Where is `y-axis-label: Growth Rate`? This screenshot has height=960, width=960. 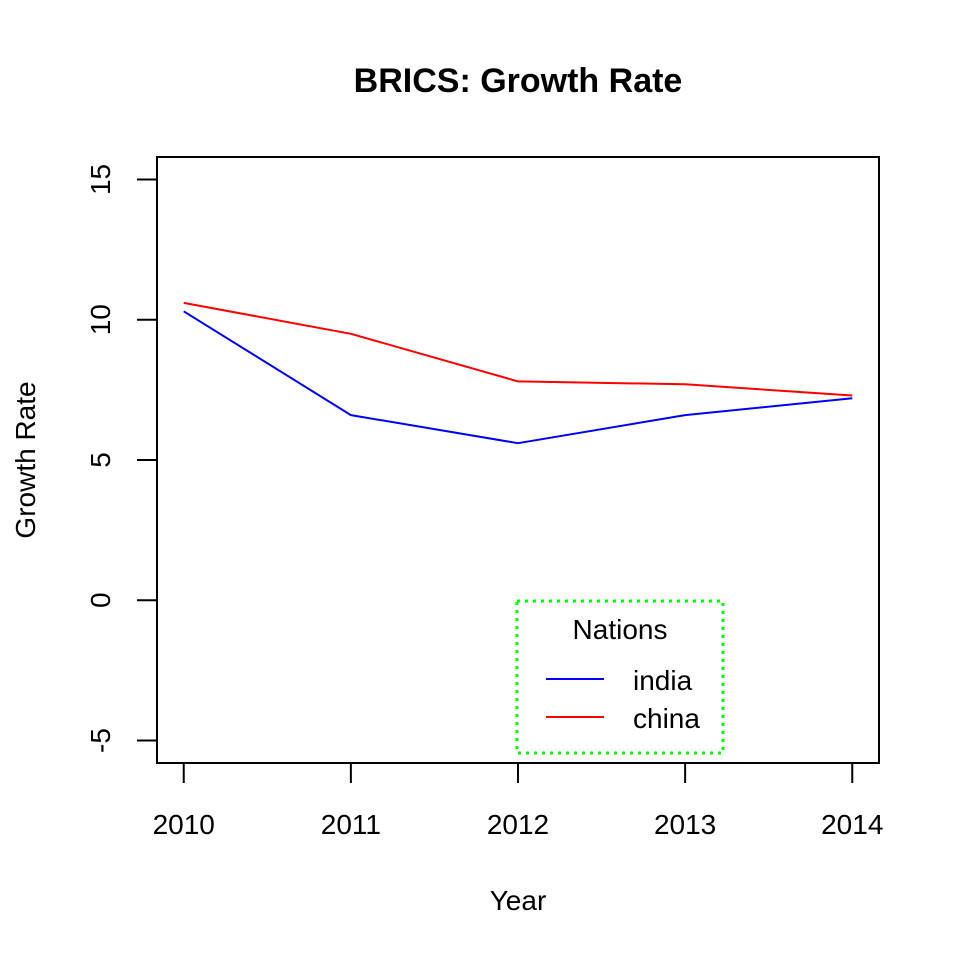
y-axis-label: Growth Rate is located at coordinates (25, 459).